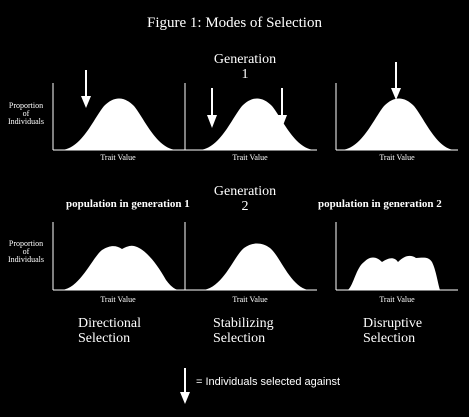 The height and width of the screenshot is (417, 469). I want to click on population-gen2-label: population in generation 2, so click(380, 204).